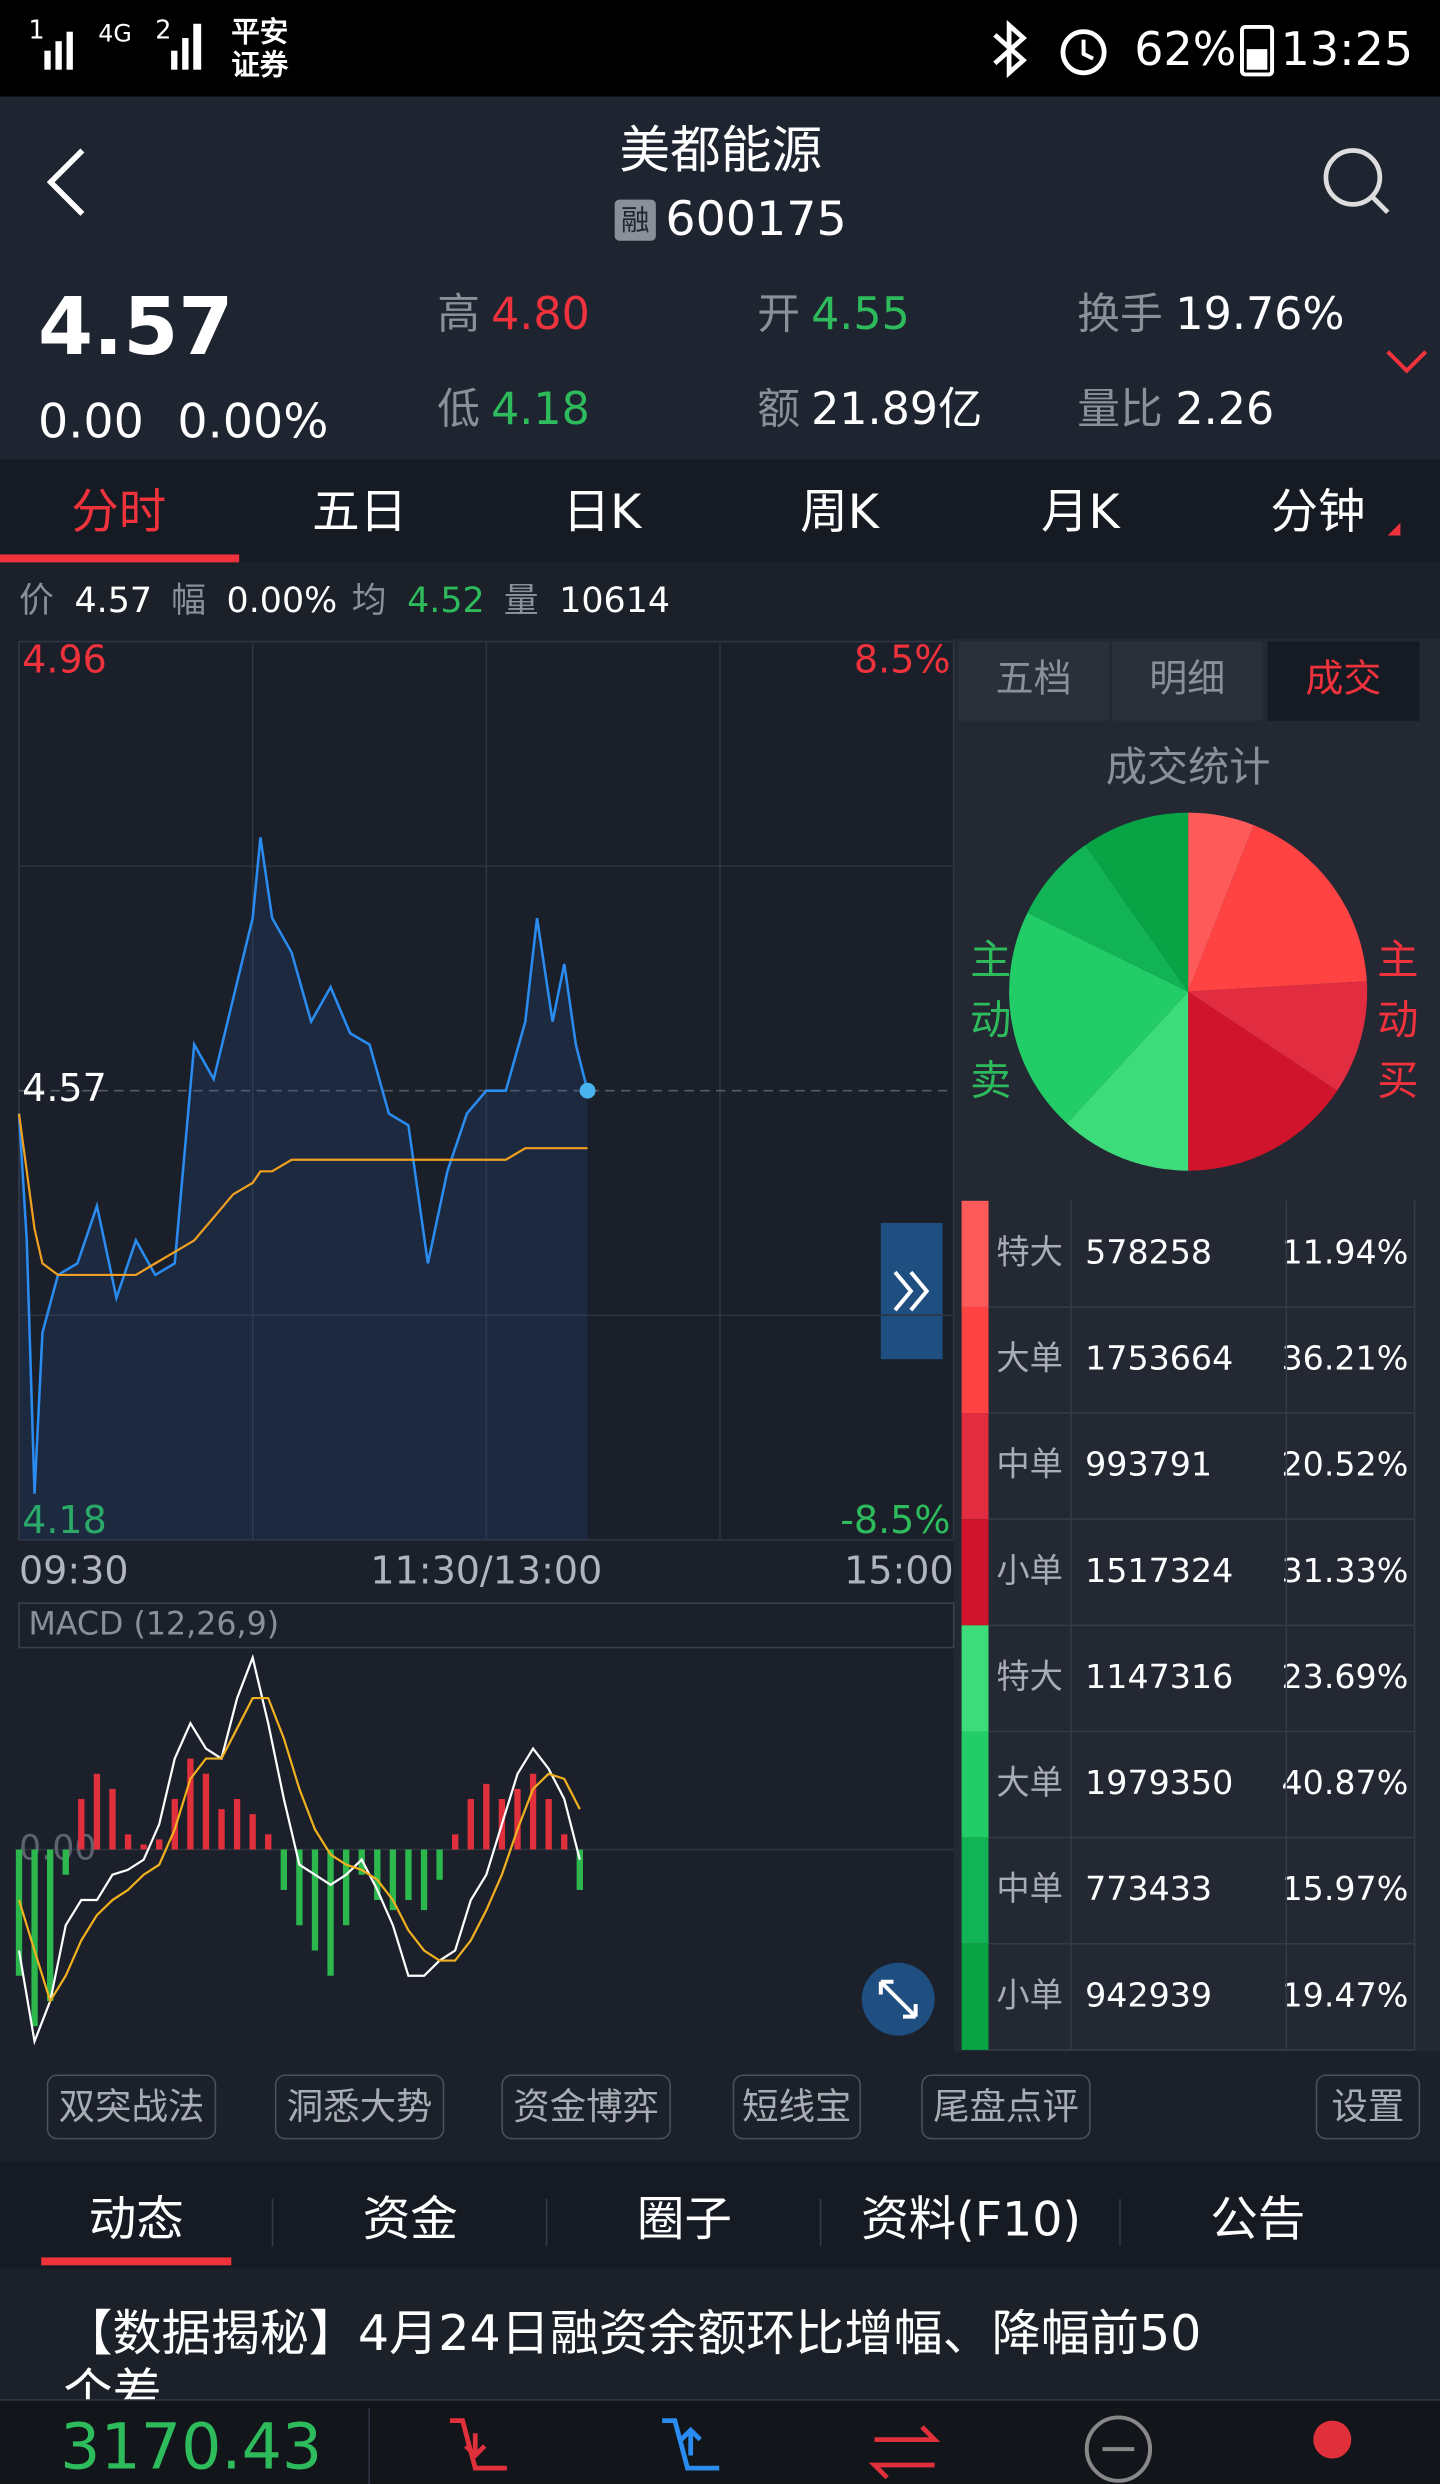  Describe the element at coordinates (1332, 2439) in the screenshot. I see `more-icon` at that location.